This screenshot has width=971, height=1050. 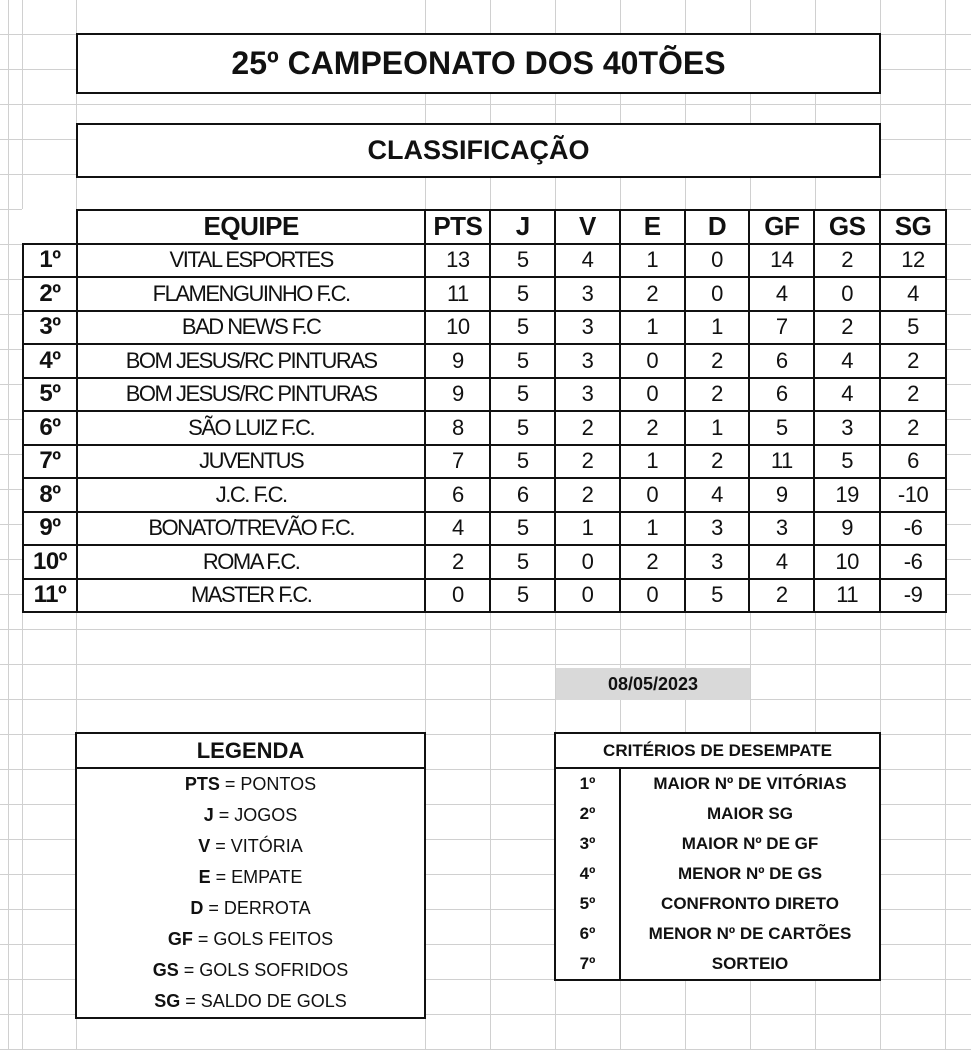 What do you see at coordinates (458, 428) in the screenshot?
I see `pts-cell: 8` at bounding box center [458, 428].